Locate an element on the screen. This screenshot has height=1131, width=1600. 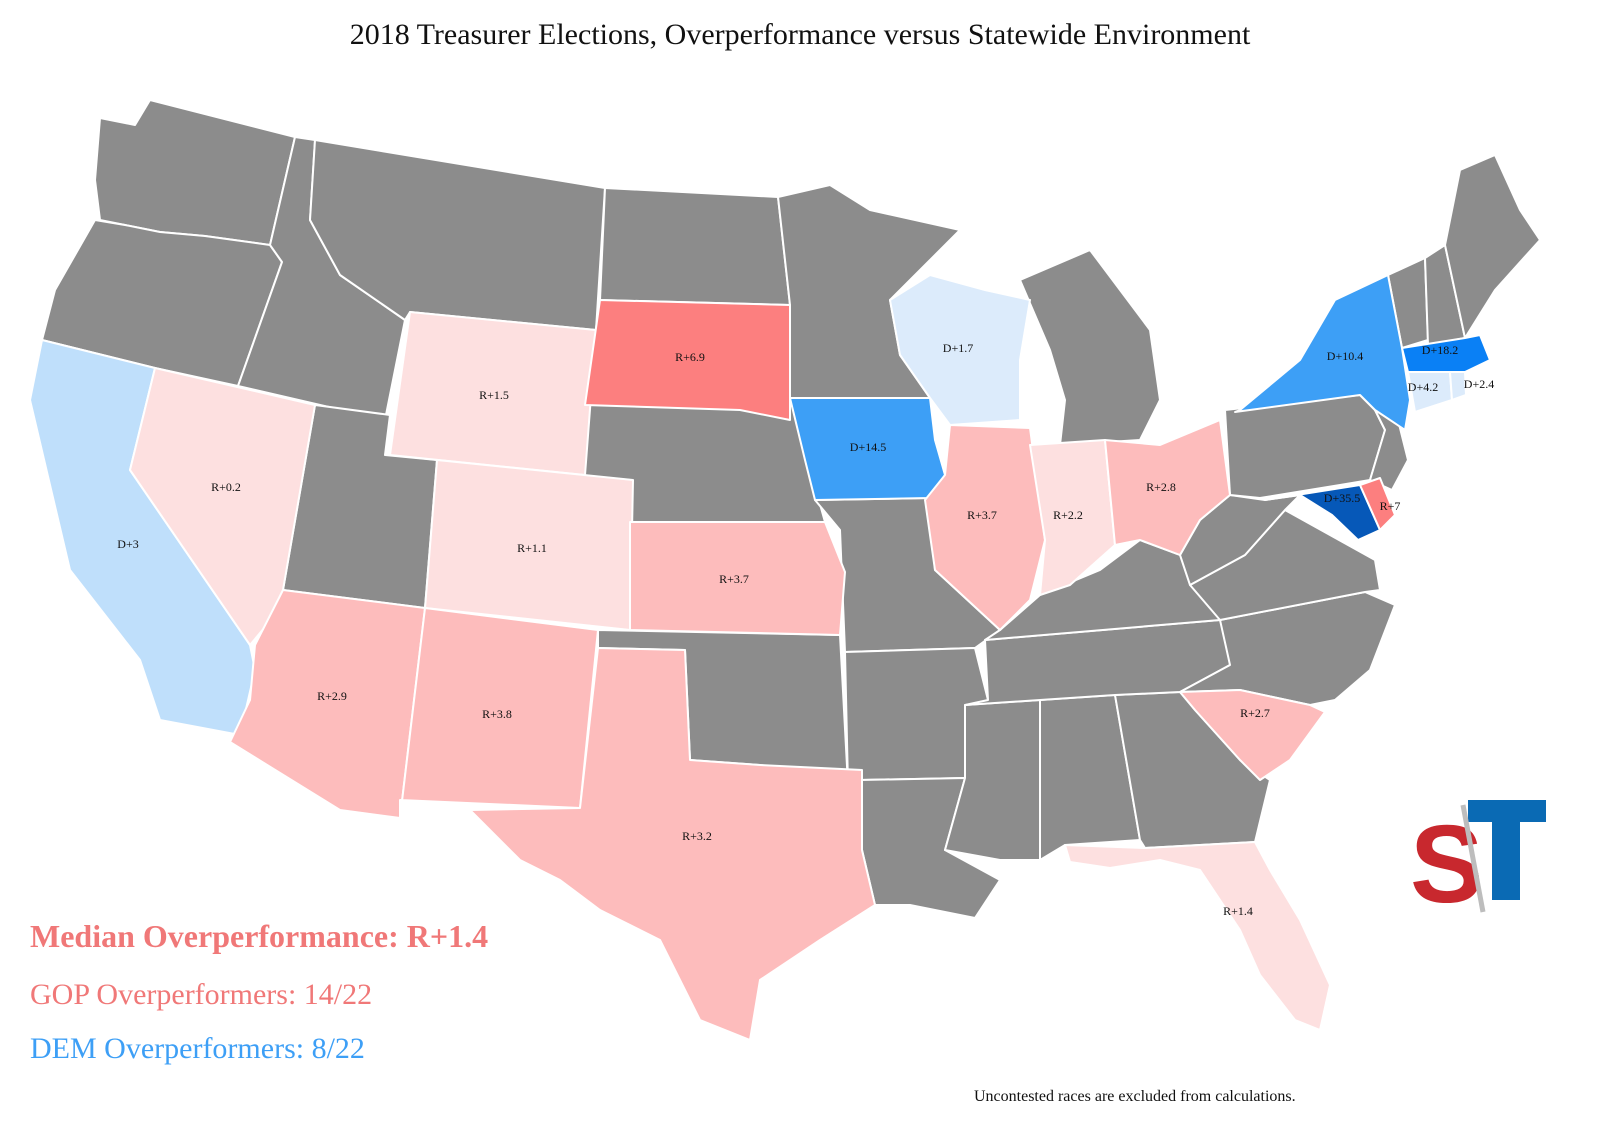
state-NC is located at coordinates (1287, 648).